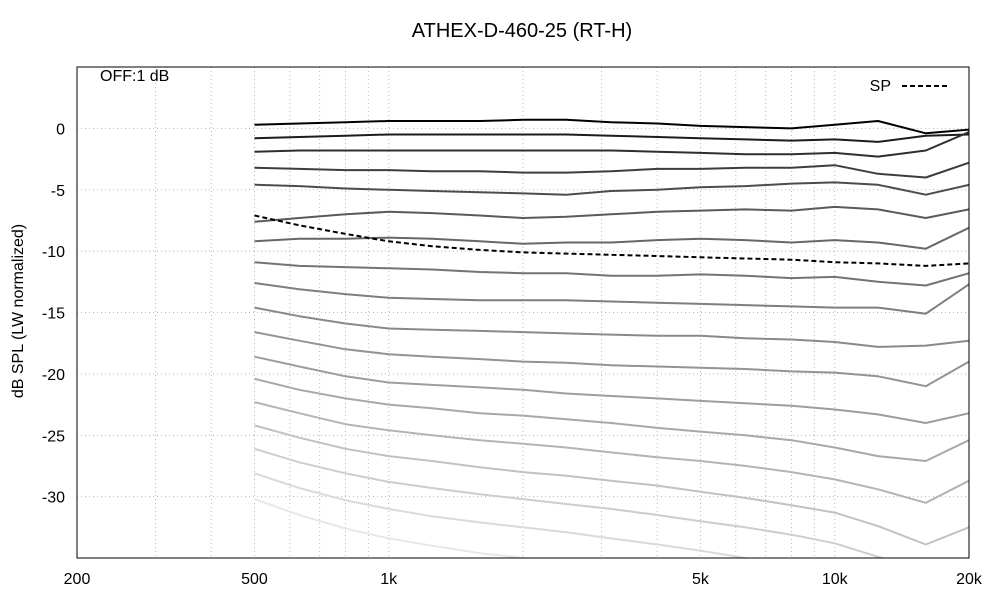 Image resolution: width=1000 pixels, height=600 pixels. Describe the element at coordinates (908, 86) in the screenshot. I see `legend: SP` at that location.